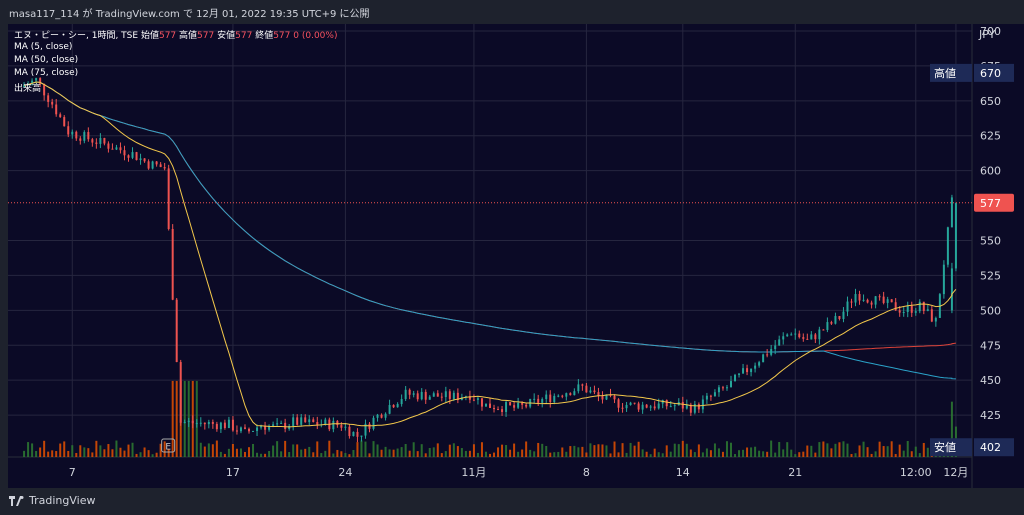  Describe the element at coordinates (46, 60) in the screenshot. I see `ma50-label: MA (50, close)` at that location.